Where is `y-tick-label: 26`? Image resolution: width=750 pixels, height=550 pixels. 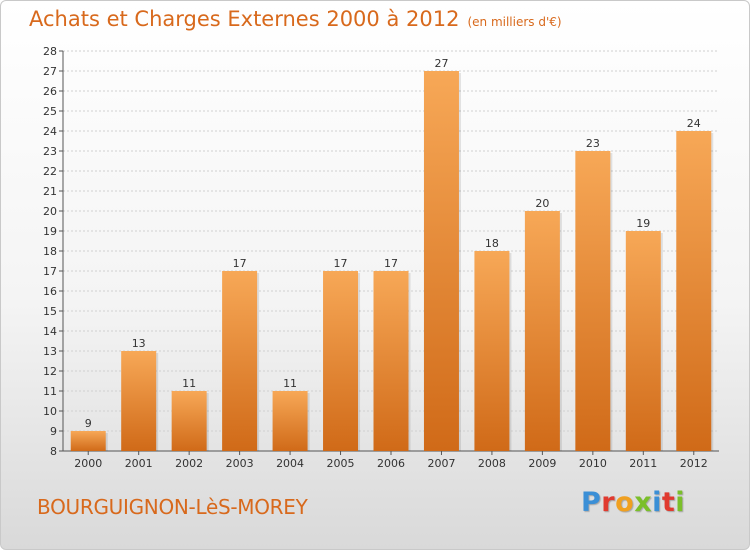 y-tick-label: 26 is located at coordinates (50, 91).